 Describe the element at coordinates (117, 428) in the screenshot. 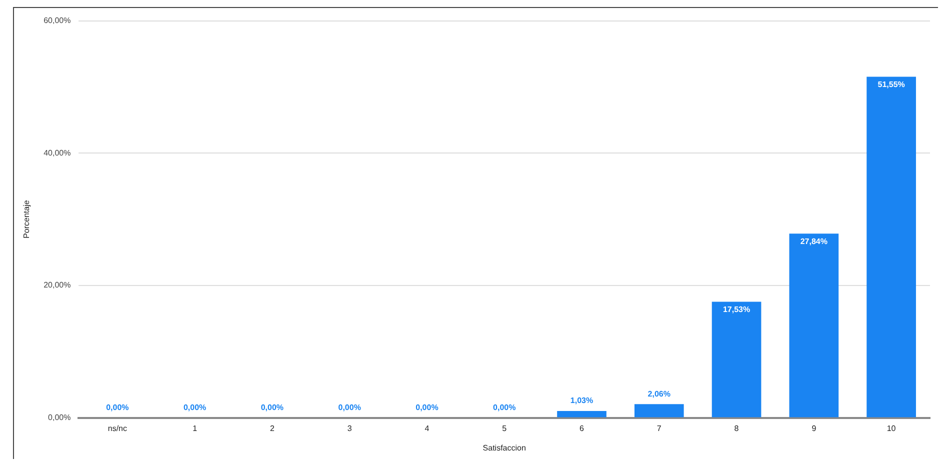

I see `x-tick-label: ns/nc` at that location.